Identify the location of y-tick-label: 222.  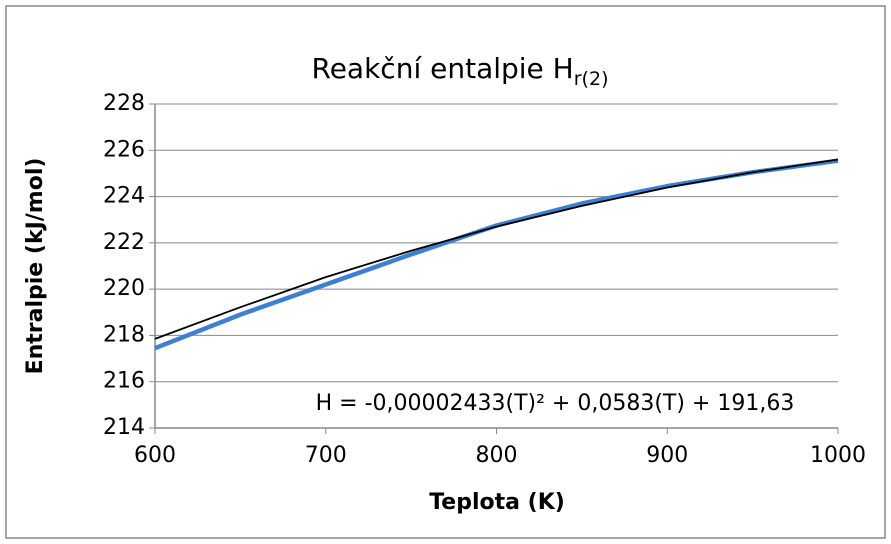
(124, 242).